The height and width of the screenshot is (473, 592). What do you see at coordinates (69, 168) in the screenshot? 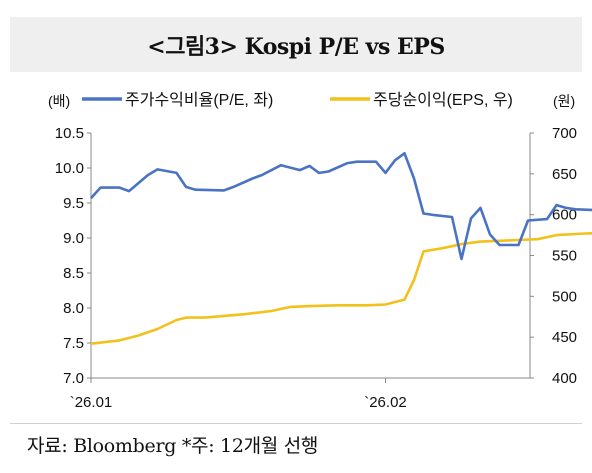
I see `left-tick-label: 10.0` at bounding box center [69, 168].